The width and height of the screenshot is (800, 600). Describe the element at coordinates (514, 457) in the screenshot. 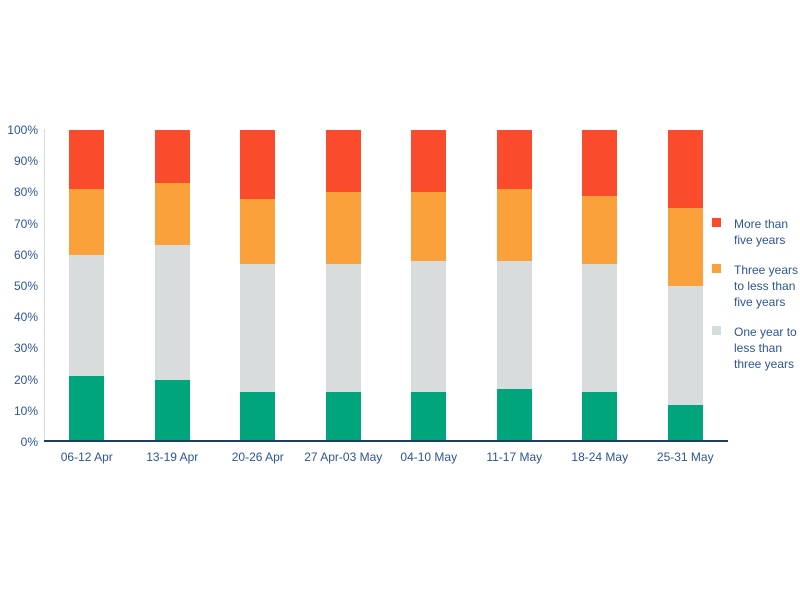

I see `x-category-label-11-17-may: 11-17 May` at that location.